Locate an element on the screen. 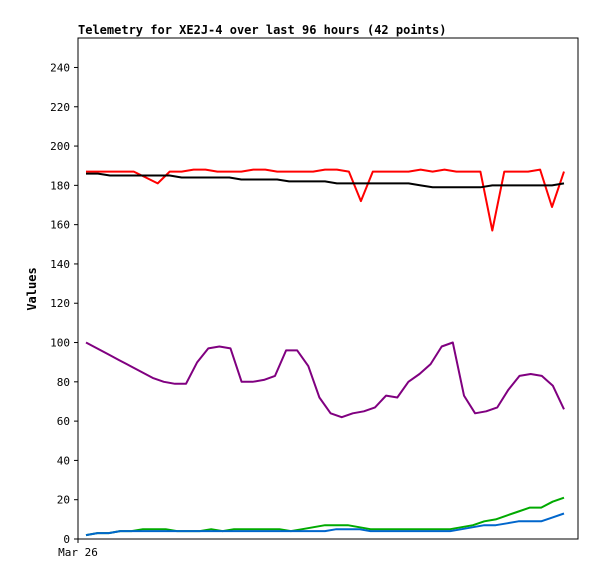 This screenshot has height=583, width=597. y-tick-label: 120 is located at coordinates (60, 303).